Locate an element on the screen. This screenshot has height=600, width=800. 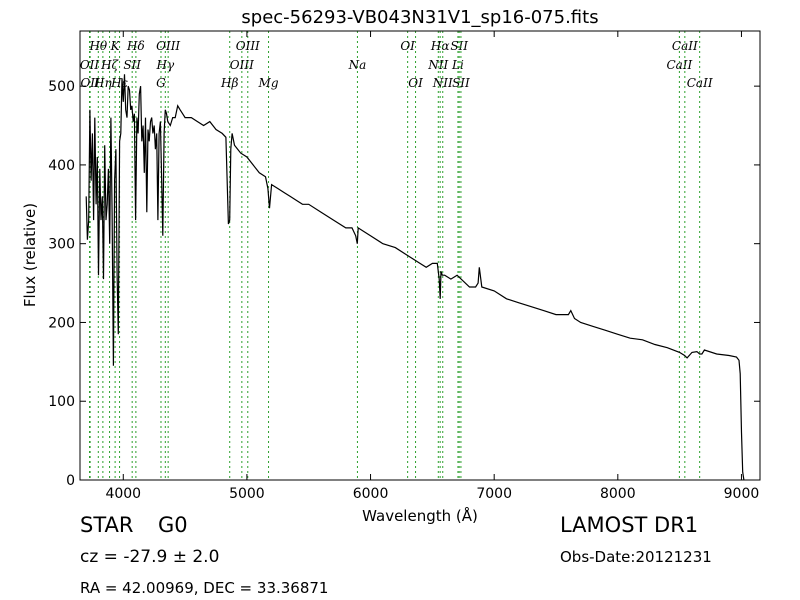
marker-label: Hδ is located at coordinates (135, 46).